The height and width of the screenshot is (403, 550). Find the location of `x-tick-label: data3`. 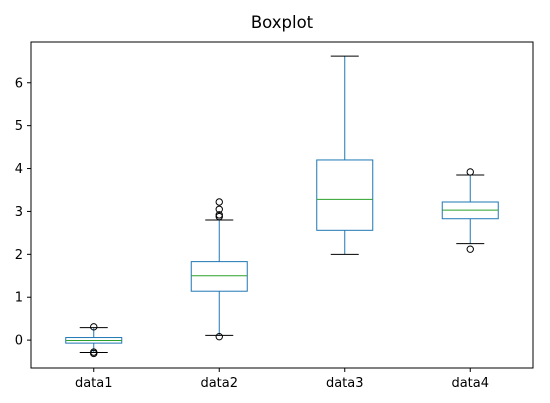

x-tick-label: data3 is located at coordinates (345, 383).